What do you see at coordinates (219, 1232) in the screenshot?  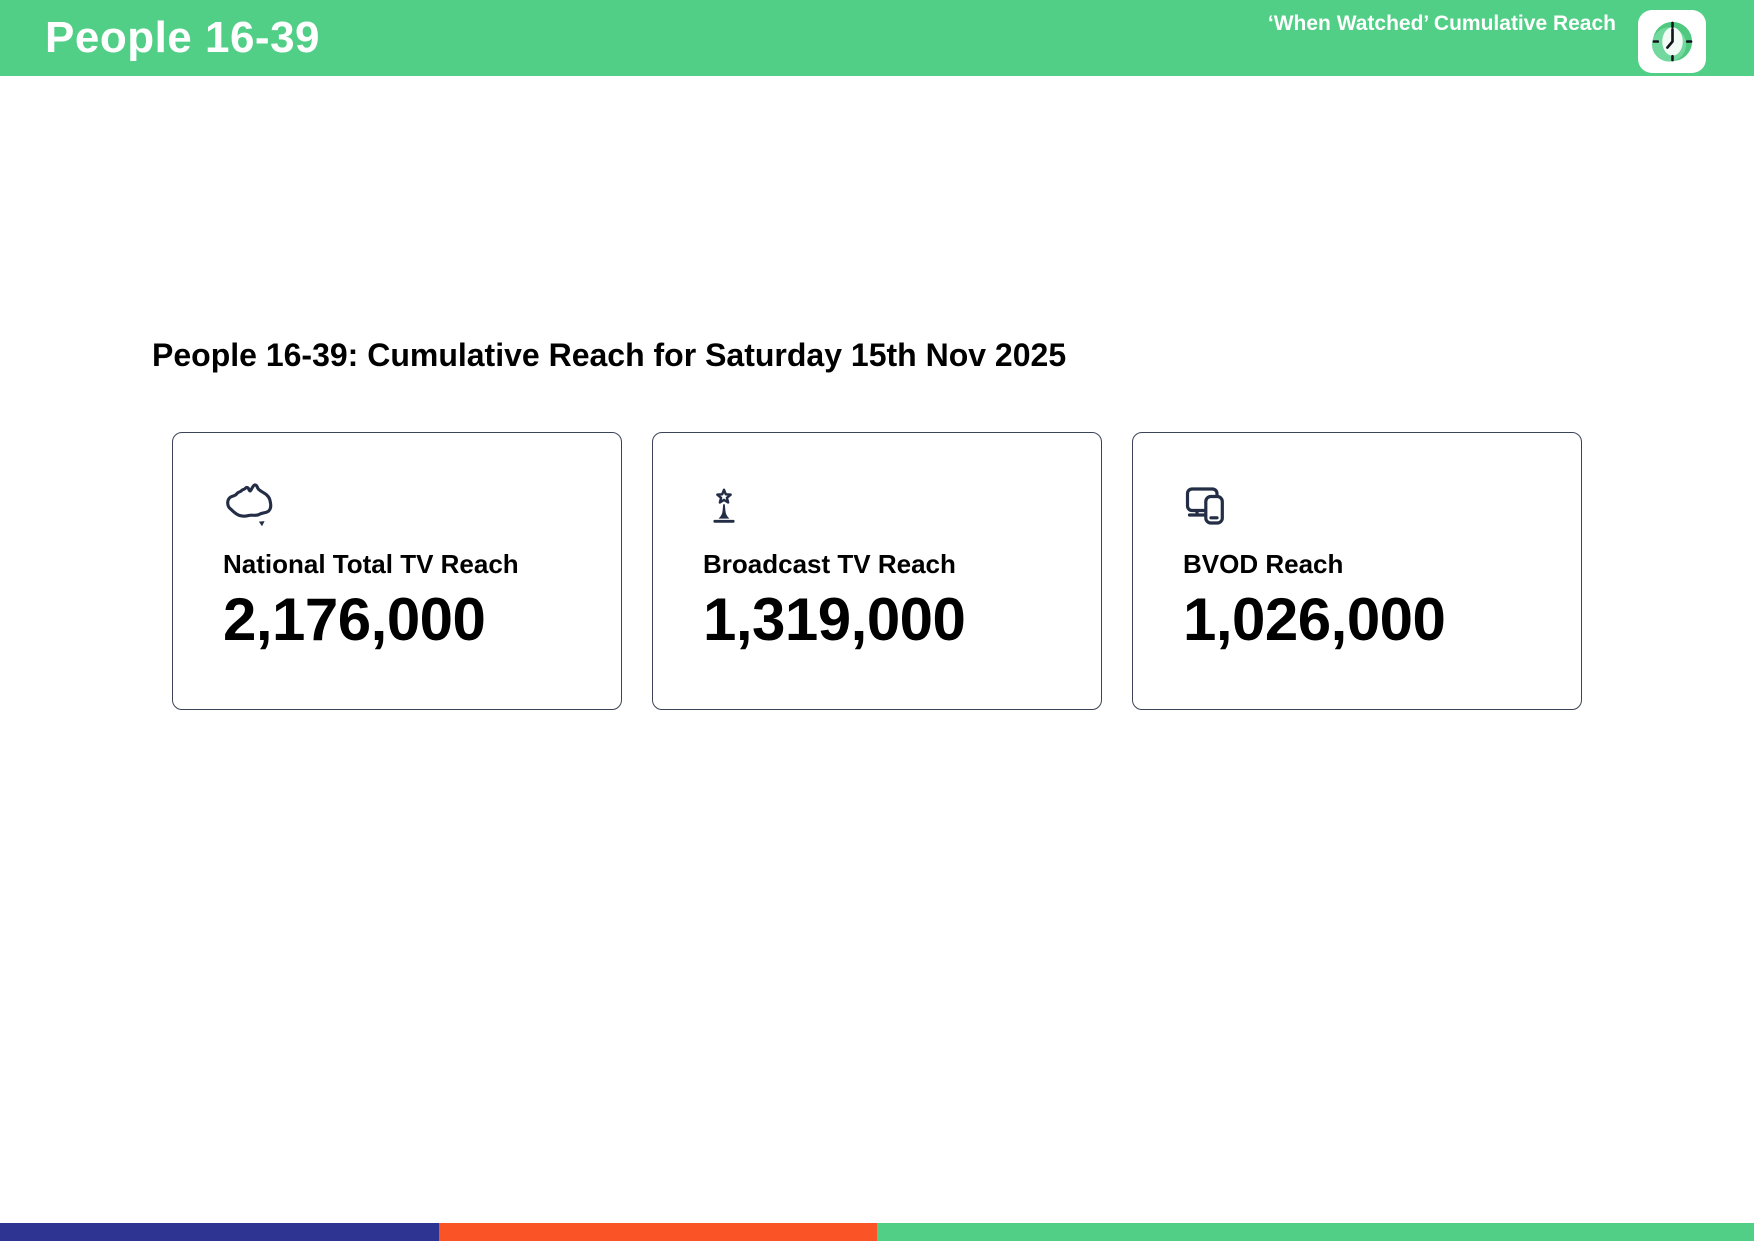 I see `footer-segment-blue` at bounding box center [219, 1232].